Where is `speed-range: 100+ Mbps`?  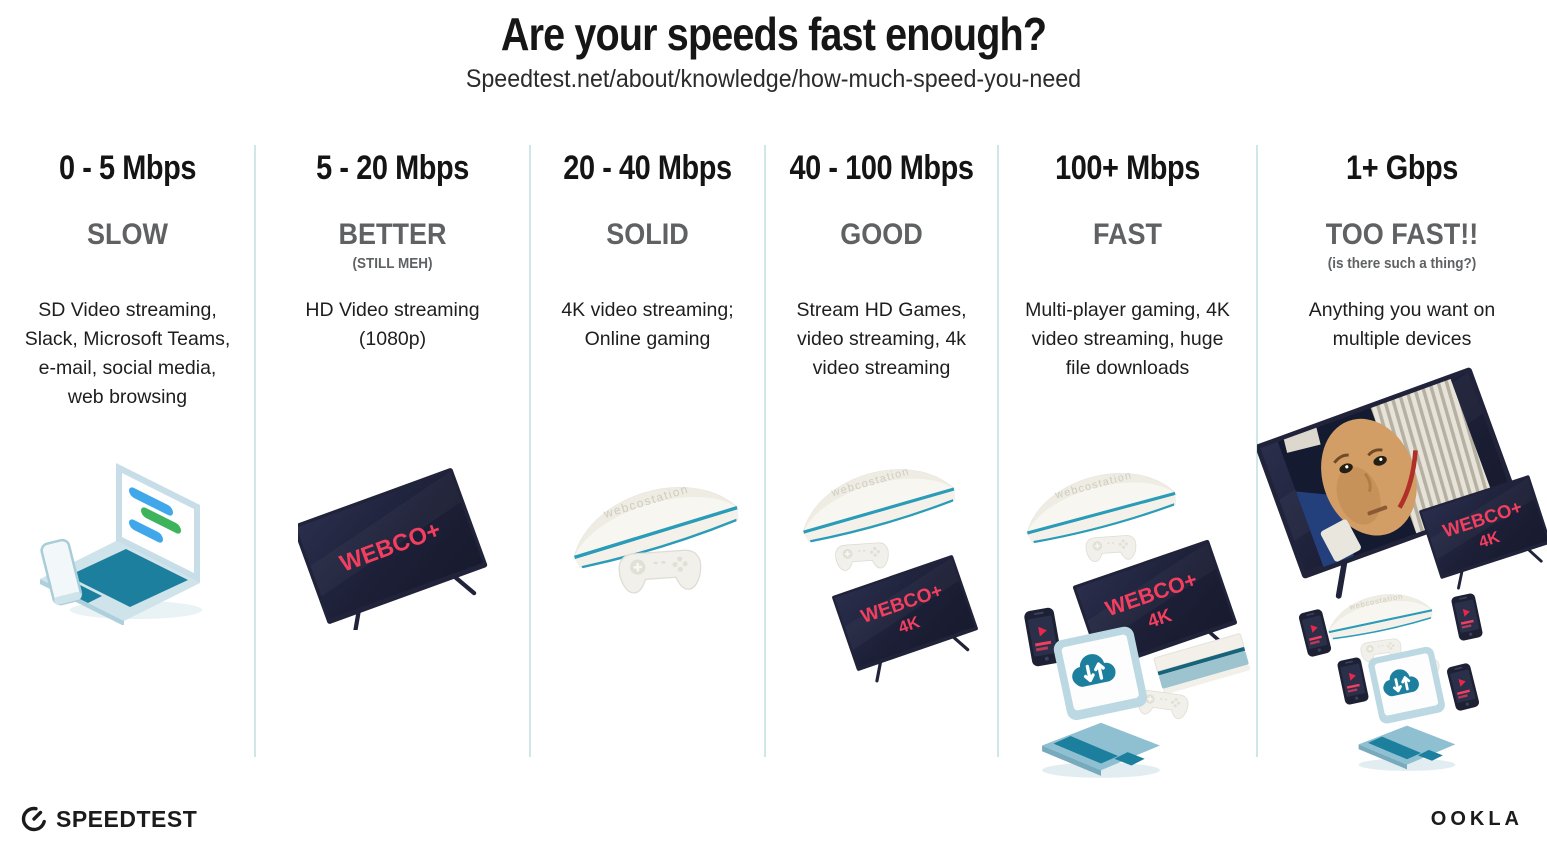 speed-range: 100+ Mbps is located at coordinates (1127, 168).